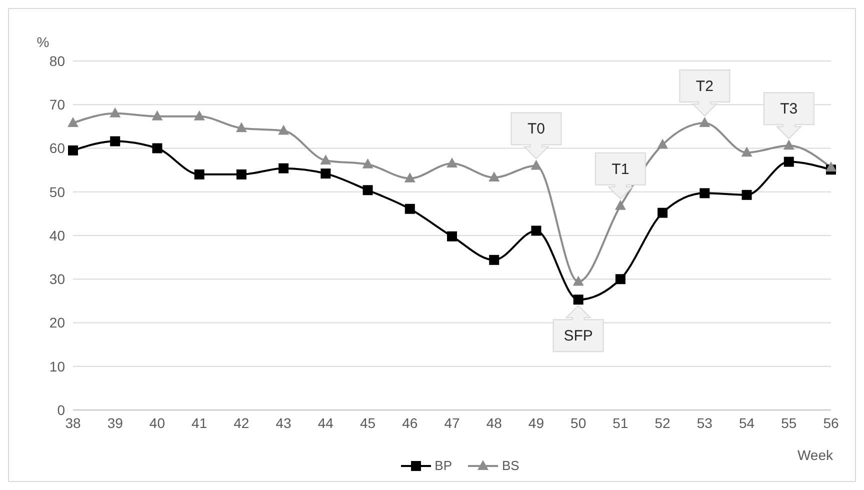  What do you see at coordinates (57, 322) in the screenshot?
I see `y-tick-label: 20` at bounding box center [57, 322].